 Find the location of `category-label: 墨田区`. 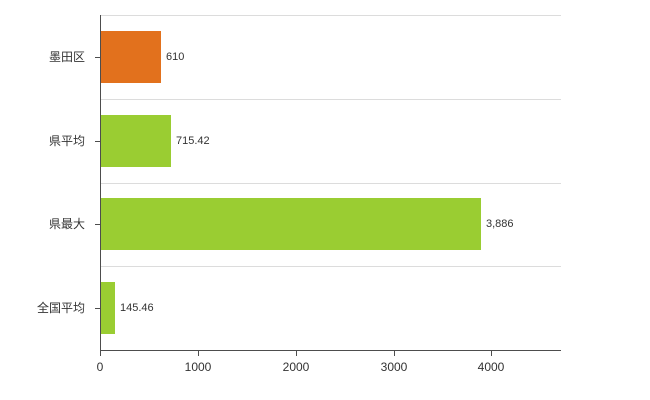

category-label: 墨田区 is located at coordinates (66, 57).